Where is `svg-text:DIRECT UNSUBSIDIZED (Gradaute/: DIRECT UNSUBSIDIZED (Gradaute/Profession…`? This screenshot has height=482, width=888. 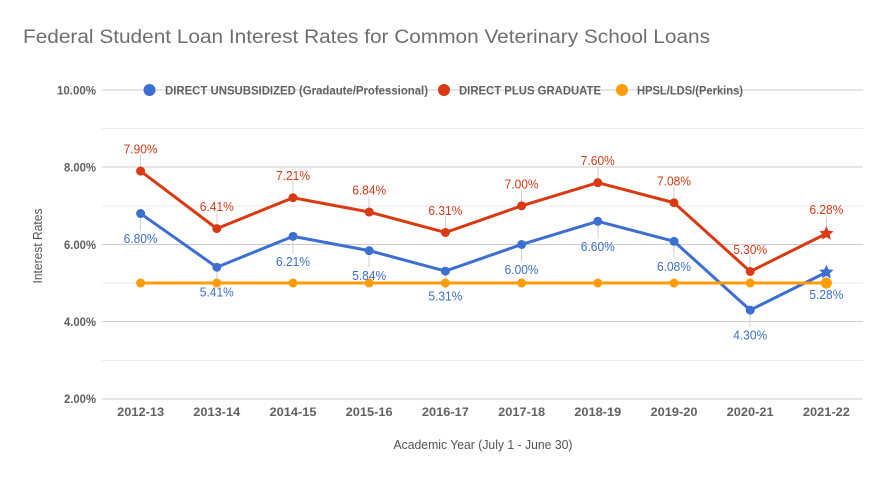
svg-text:DIRECT UNSUBSIDIZED (Gradaute/: DIRECT UNSUBSIDIZED (Gradaute/Profession… is located at coordinates (296, 90).